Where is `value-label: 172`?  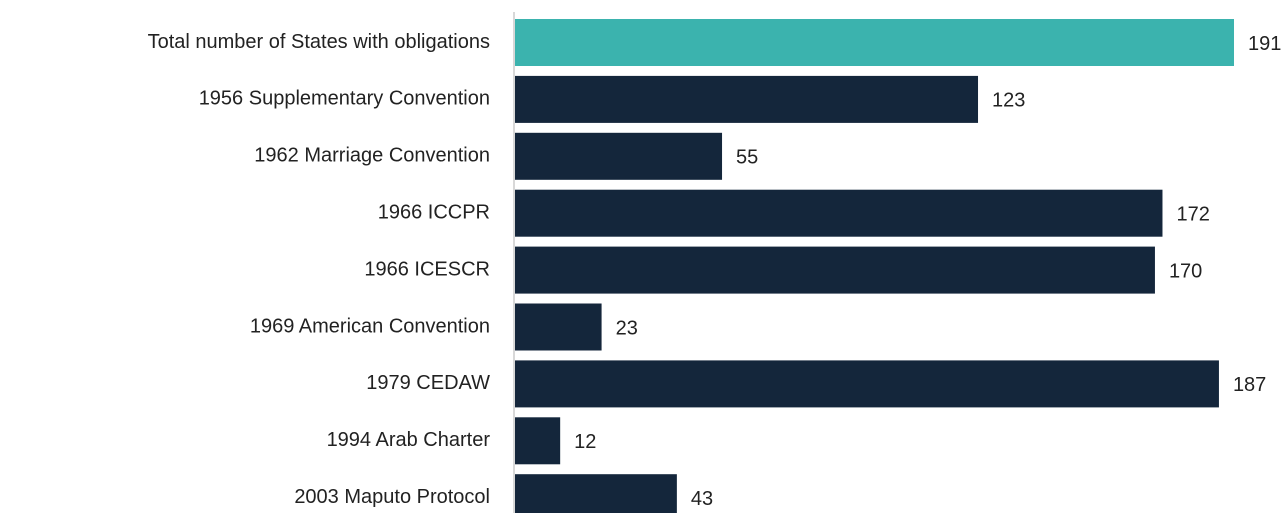
value-label: 172 is located at coordinates (1192, 214).